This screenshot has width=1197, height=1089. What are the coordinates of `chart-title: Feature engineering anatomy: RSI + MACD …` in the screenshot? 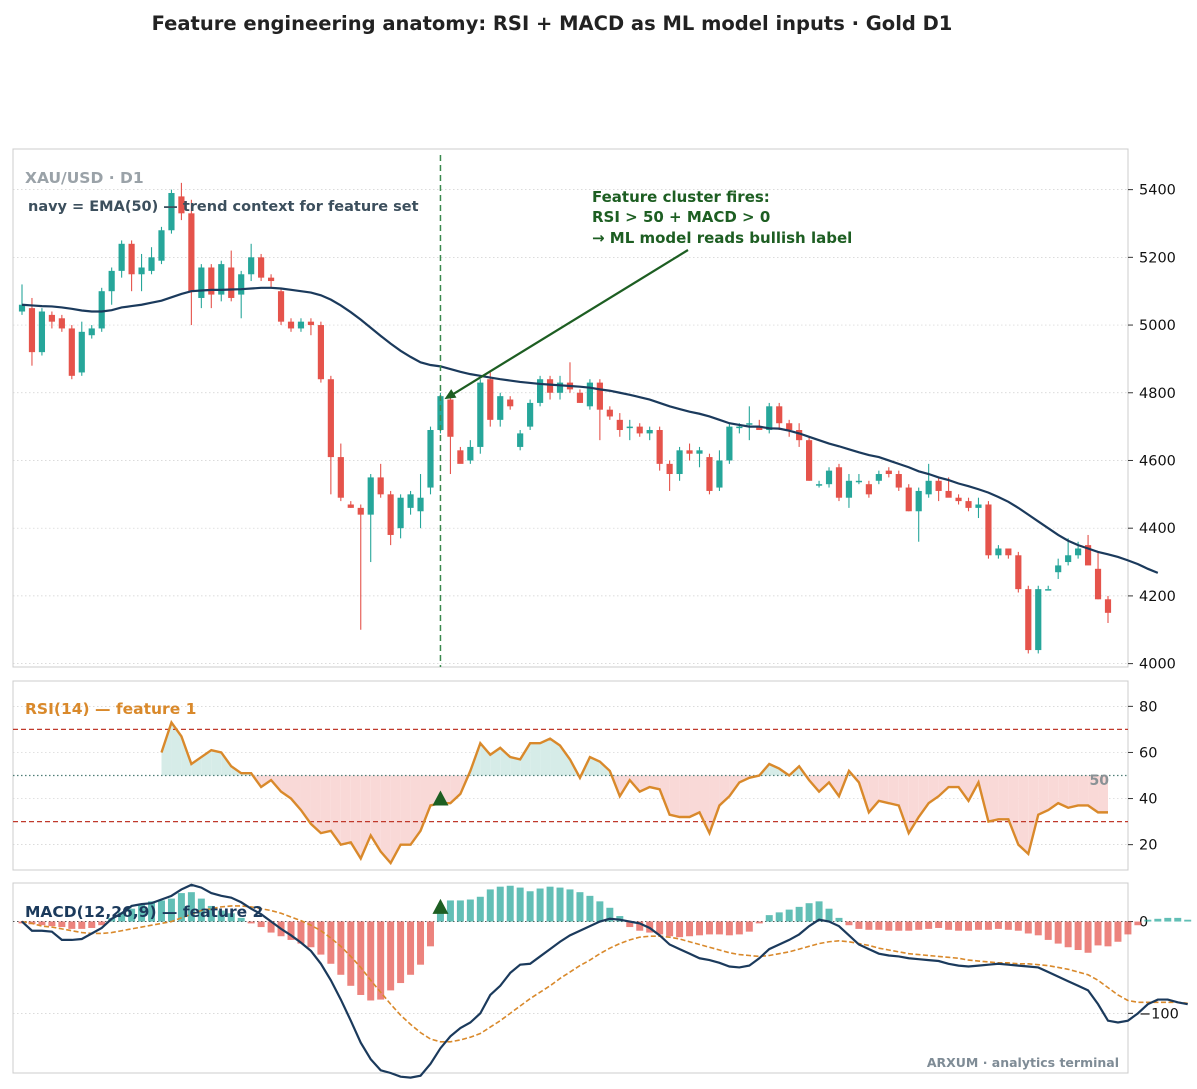 It's located at (552, 23).